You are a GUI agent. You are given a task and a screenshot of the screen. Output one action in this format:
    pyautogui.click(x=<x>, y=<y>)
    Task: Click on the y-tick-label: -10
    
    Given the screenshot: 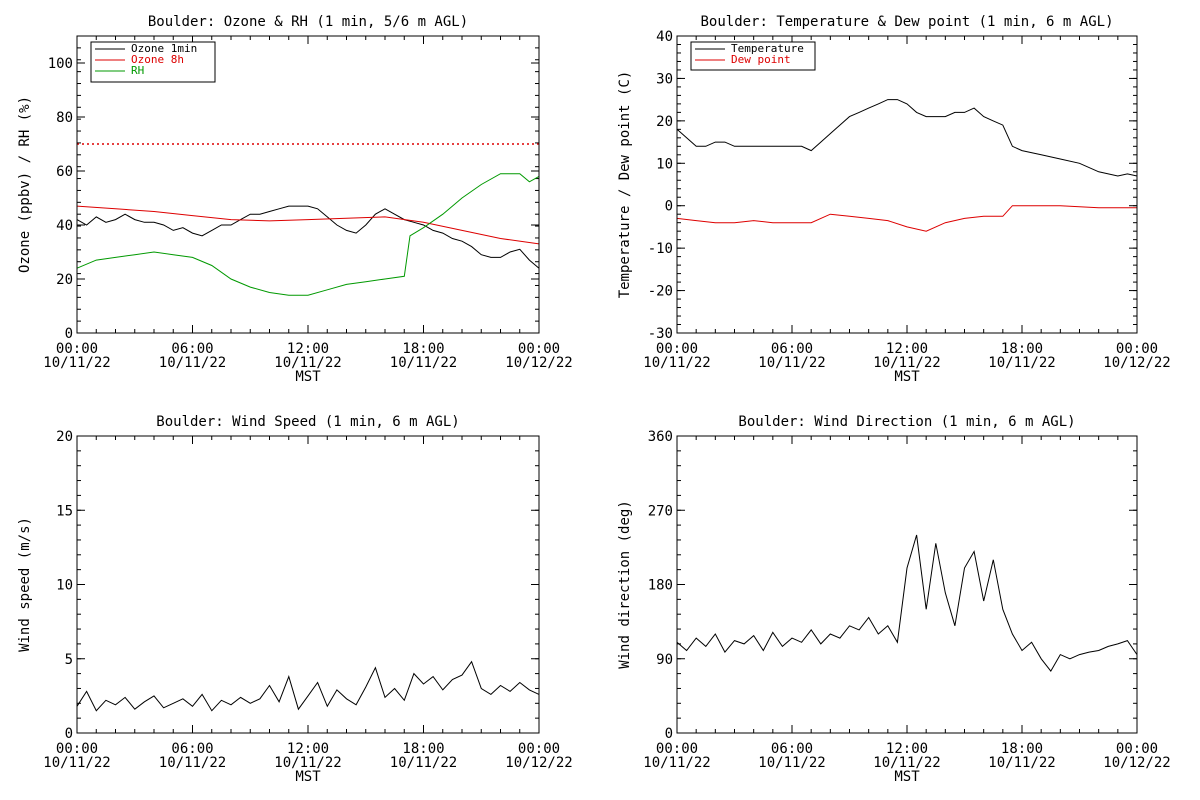 What is the action you would take?
    pyautogui.click(x=660, y=249)
    